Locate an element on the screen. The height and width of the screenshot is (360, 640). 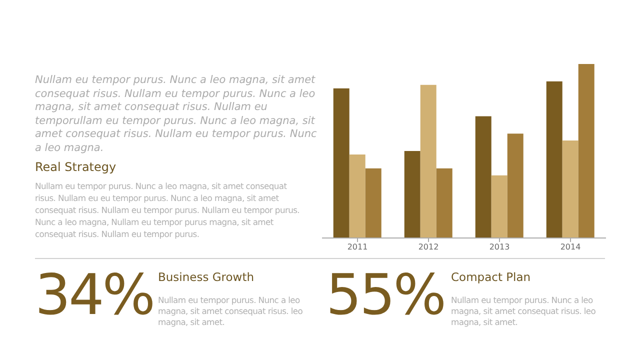
text: 34% is located at coordinates (94, 295).